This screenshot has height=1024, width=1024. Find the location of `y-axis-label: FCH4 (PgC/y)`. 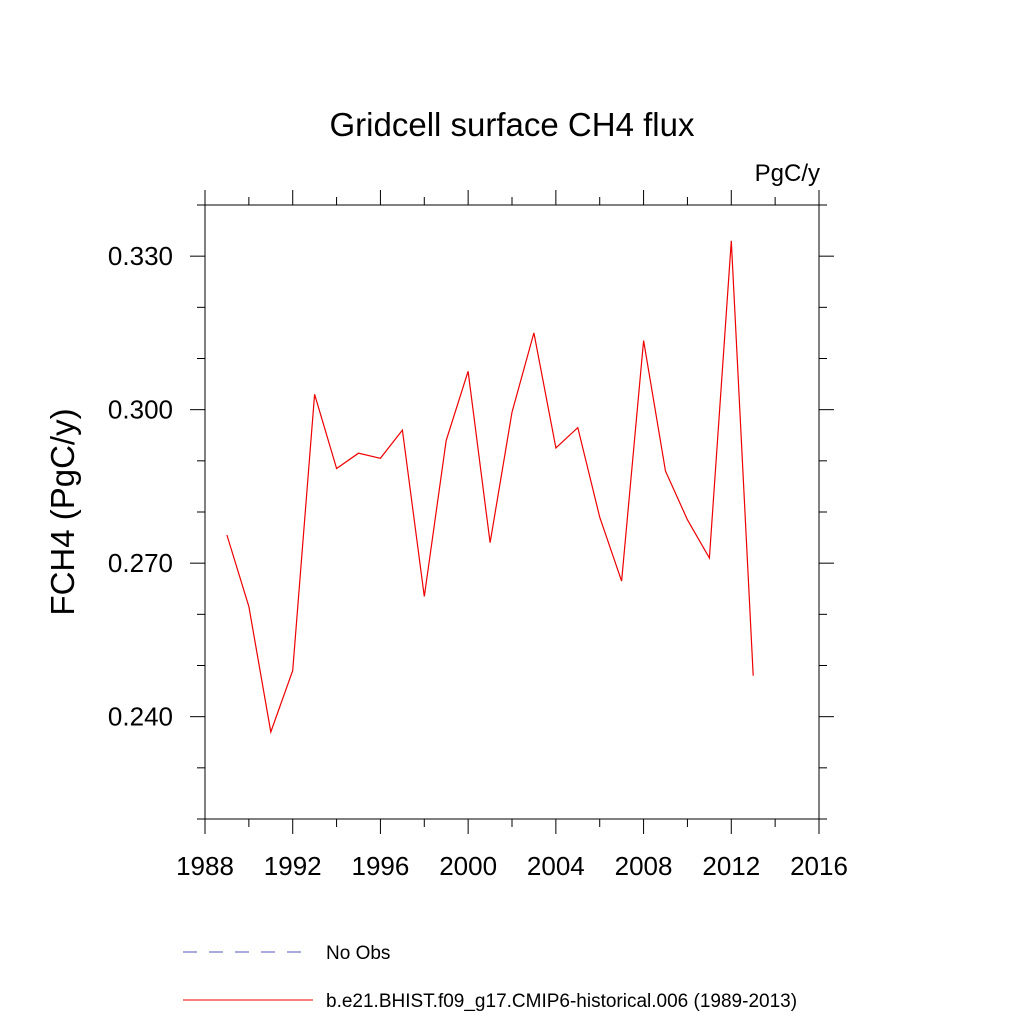

y-axis-label: FCH4 (PgC/y) is located at coordinates (62, 511).